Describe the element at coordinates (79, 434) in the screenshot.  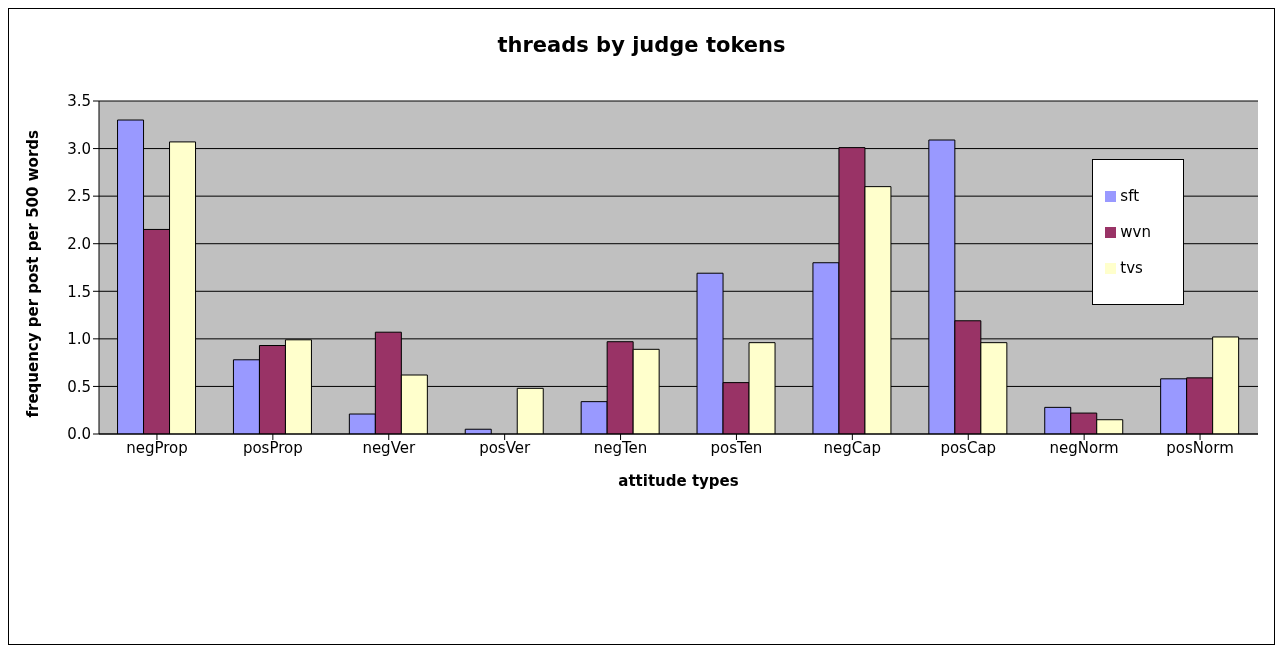
I see `y-tick-label: 0.0` at that location.